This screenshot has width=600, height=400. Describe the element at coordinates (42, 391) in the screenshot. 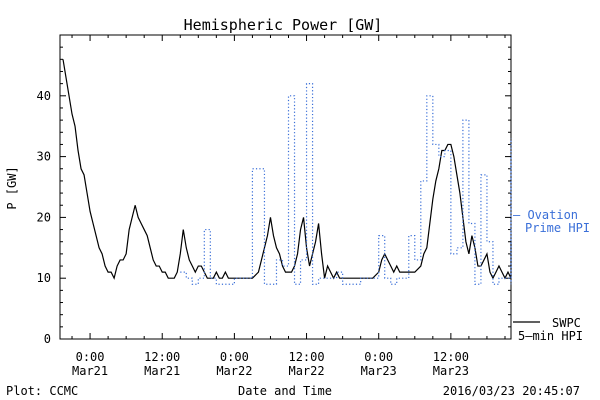

I see `plot-credit: Plot: CCMC` at that location.